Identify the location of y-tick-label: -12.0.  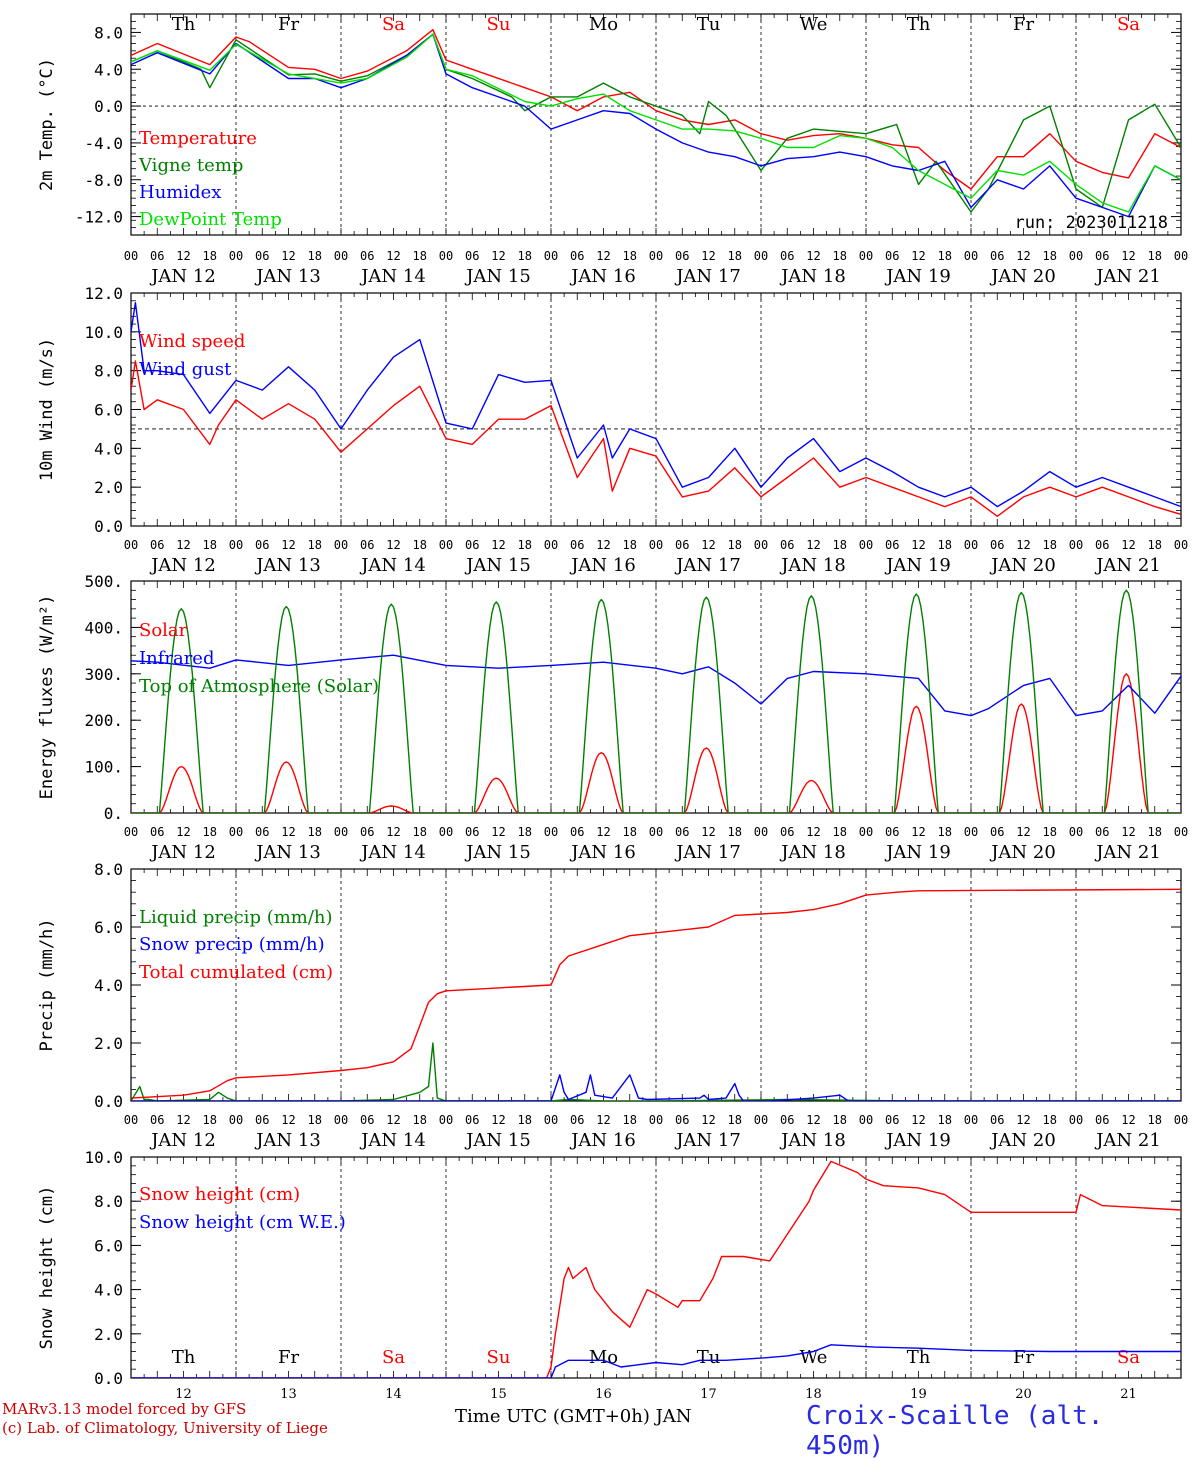
(99, 217).